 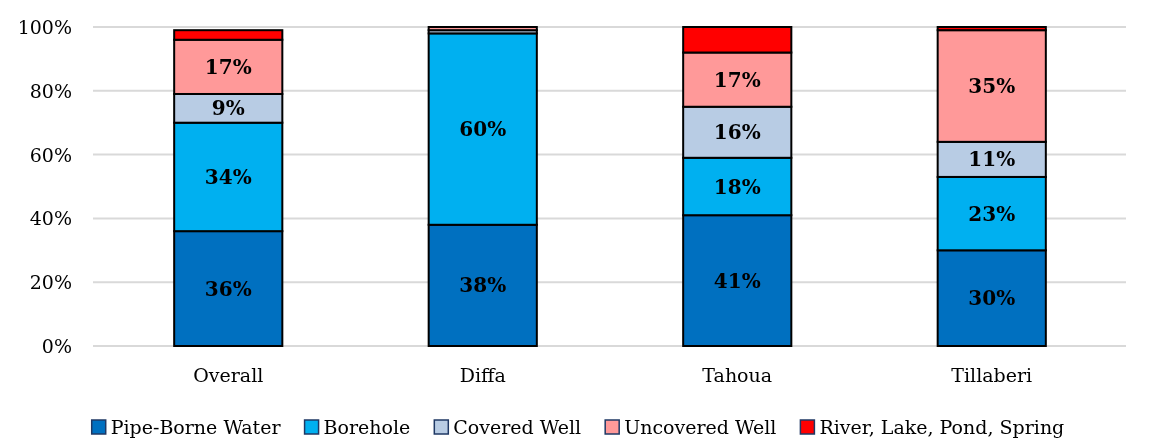 What do you see at coordinates (992, 213) in the screenshot?
I see `data-label: 23%` at bounding box center [992, 213].